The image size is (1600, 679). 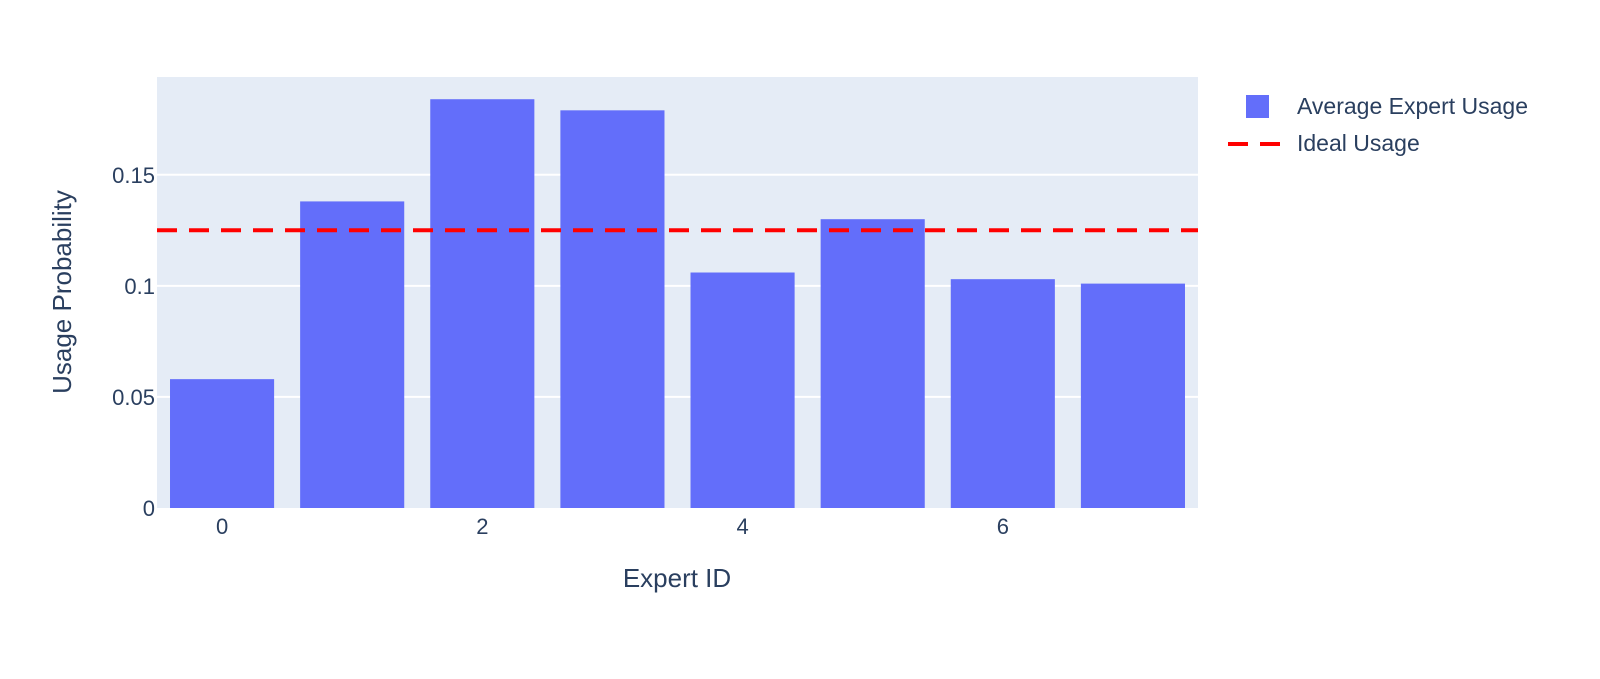 What do you see at coordinates (133, 175) in the screenshot?
I see `y-tick-label: 0.15` at bounding box center [133, 175].